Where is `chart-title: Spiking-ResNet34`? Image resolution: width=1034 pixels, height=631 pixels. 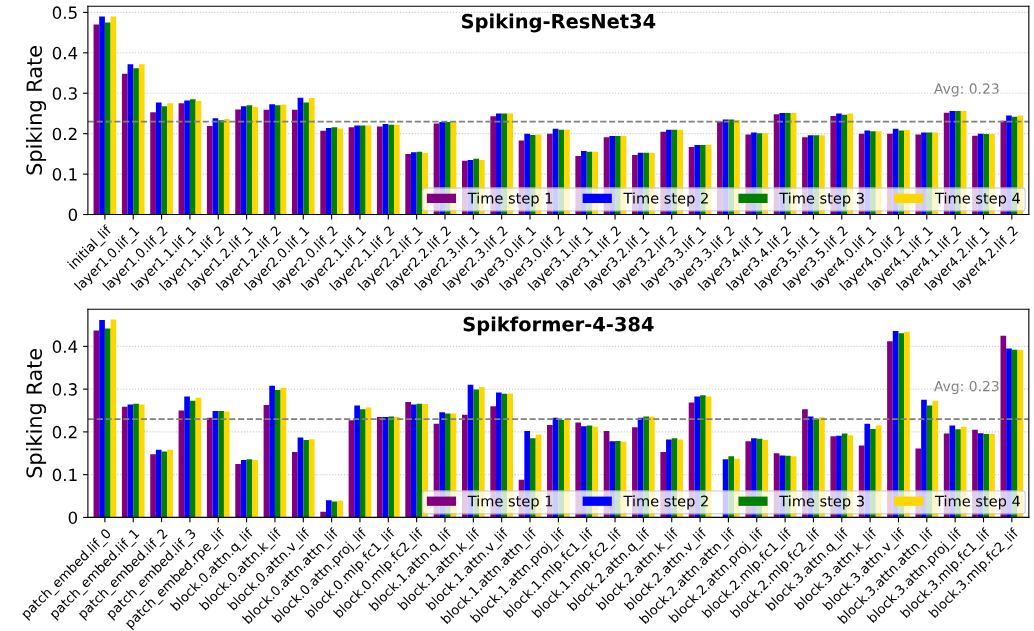
chart-title: Spiking-ResNet34 is located at coordinates (558, 23).